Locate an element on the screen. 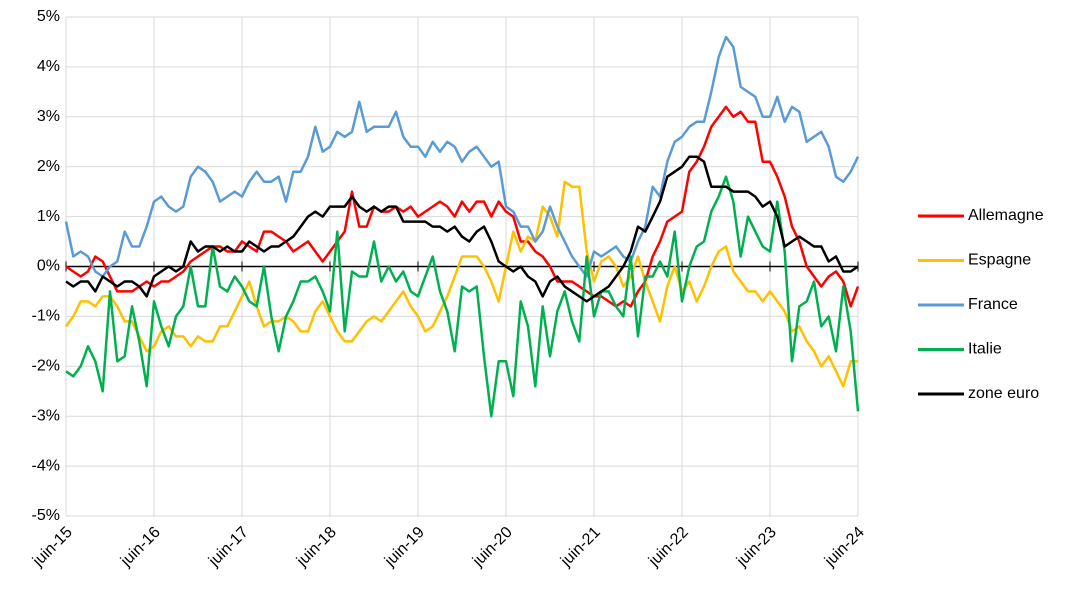 Image resolution: width=1084 pixels, height=603 pixels. y-tick-label: -1% is located at coordinates (46, 316).